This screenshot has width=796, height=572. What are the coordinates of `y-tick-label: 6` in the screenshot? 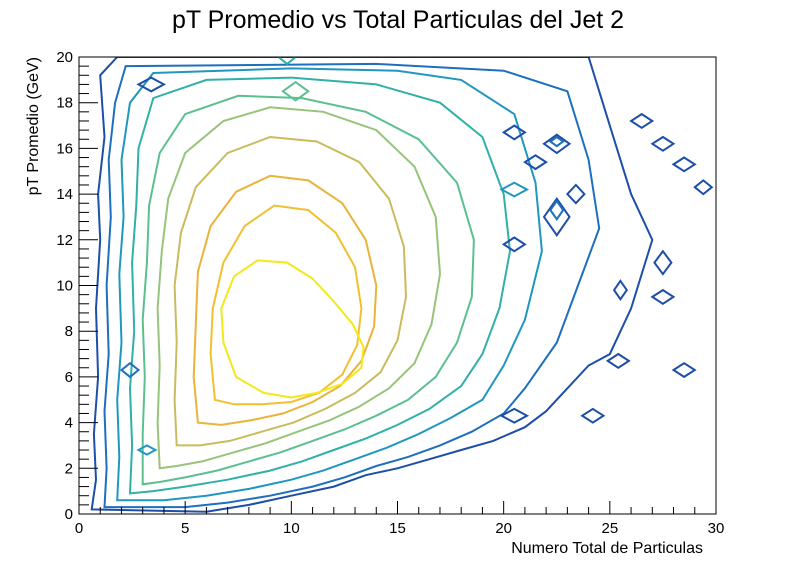 It's located at (69, 377).